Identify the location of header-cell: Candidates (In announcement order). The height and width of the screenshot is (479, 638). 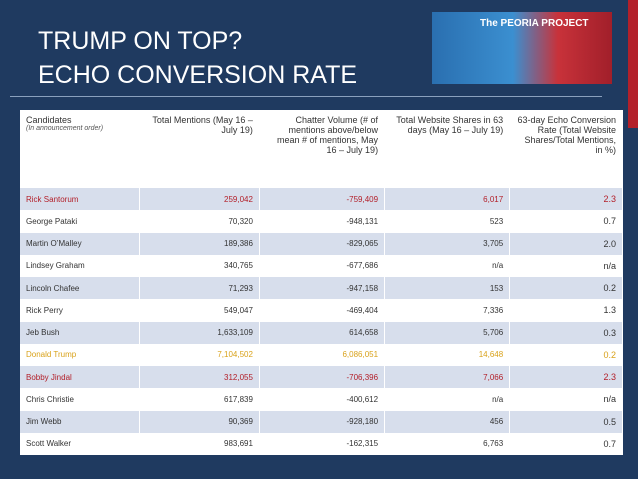
(80, 149).